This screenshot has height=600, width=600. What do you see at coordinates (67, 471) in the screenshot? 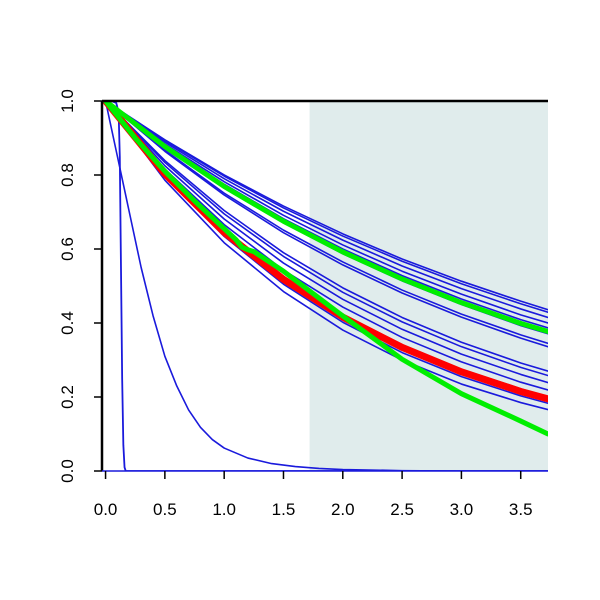
I see `y-tick-label: 0.0` at bounding box center [67, 471].